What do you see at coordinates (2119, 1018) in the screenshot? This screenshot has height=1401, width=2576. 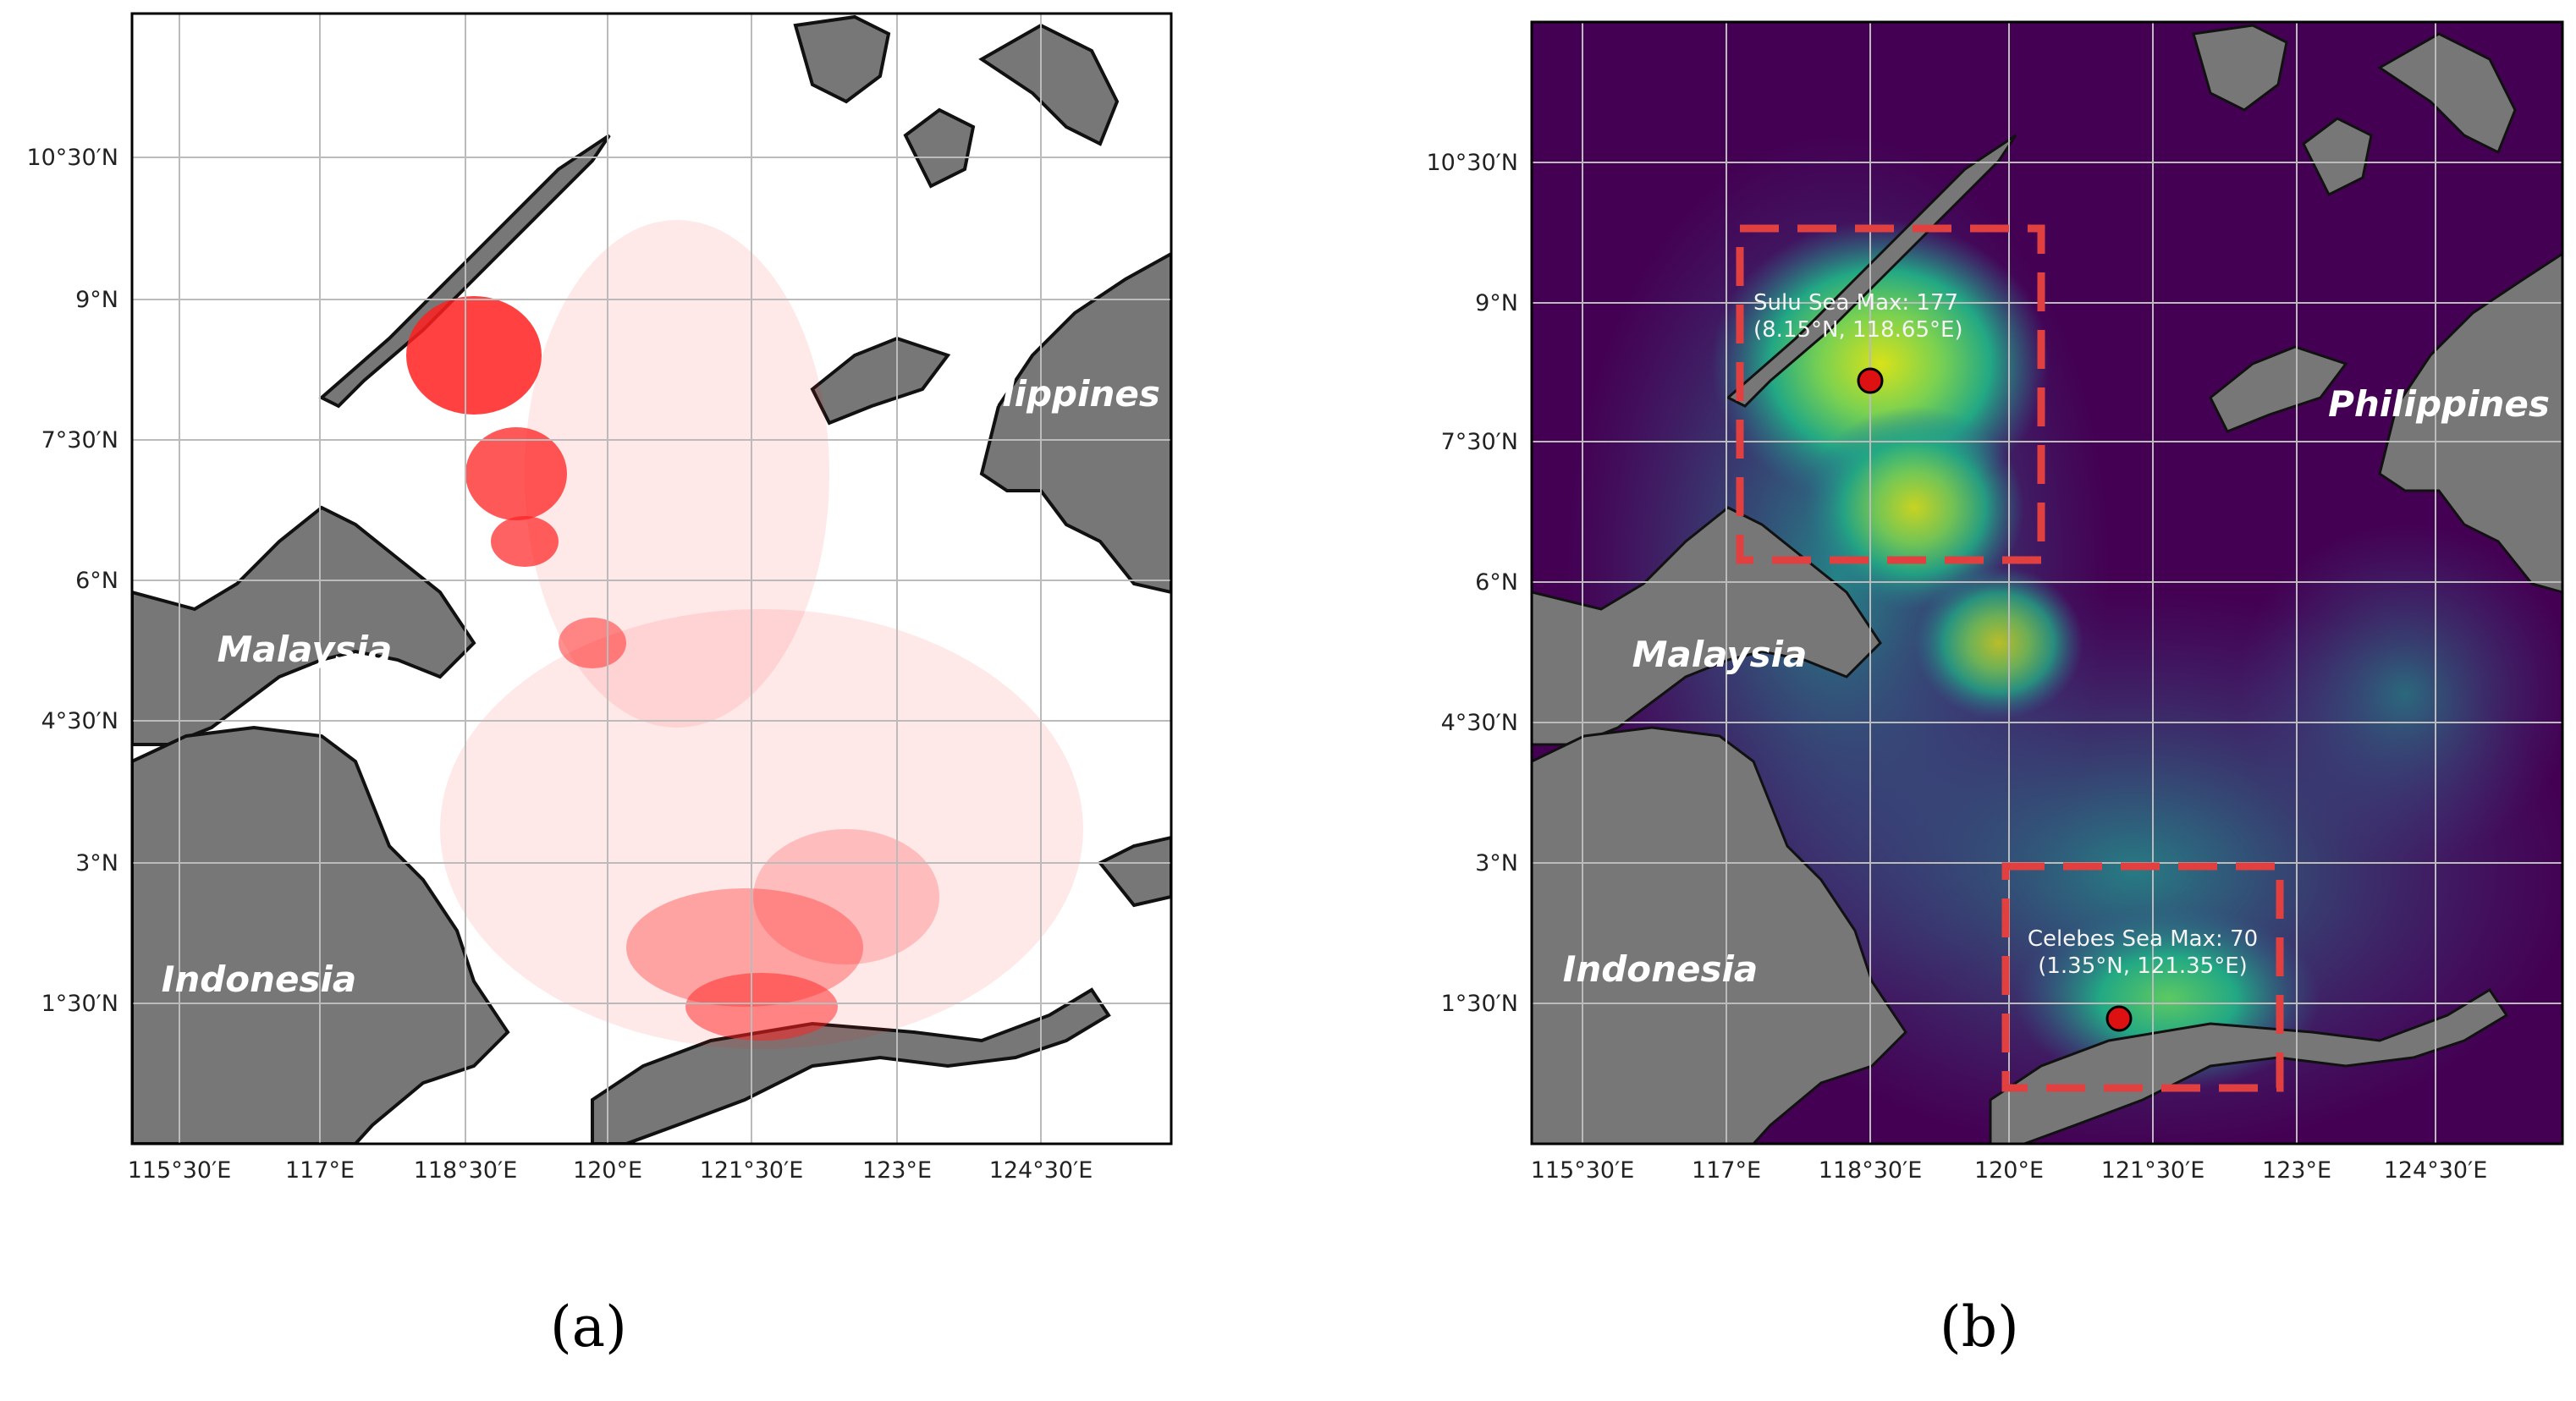 I see `celebes-max-marker` at bounding box center [2119, 1018].